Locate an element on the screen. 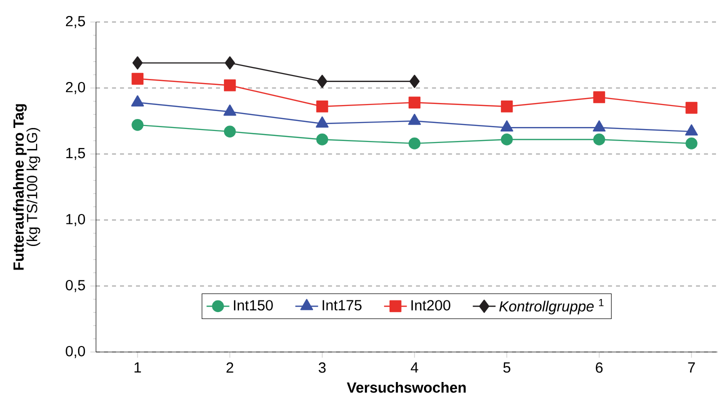 This screenshot has height=400, width=720. legend-label: Int175 is located at coordinates (342, 305).